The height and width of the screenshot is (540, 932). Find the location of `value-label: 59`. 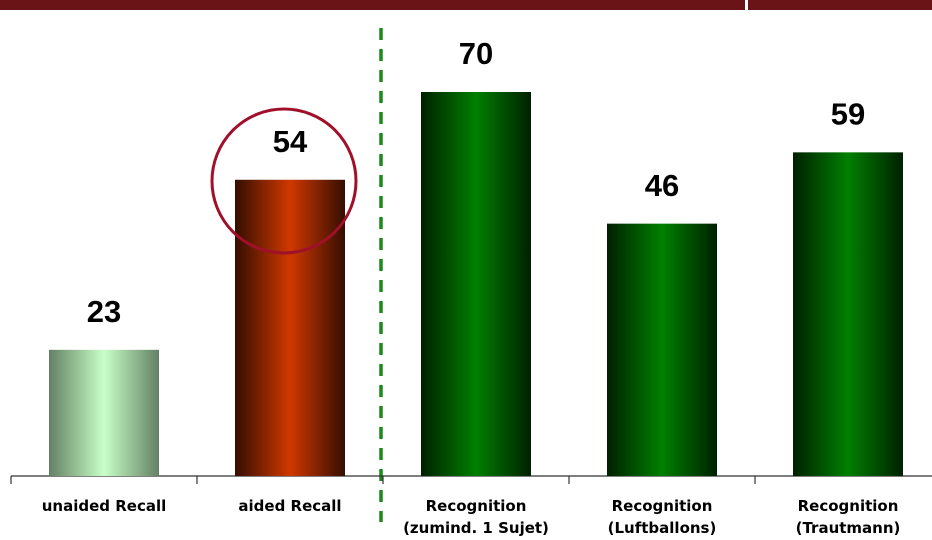

value-label: 59 is located at coordinates (848, 114).